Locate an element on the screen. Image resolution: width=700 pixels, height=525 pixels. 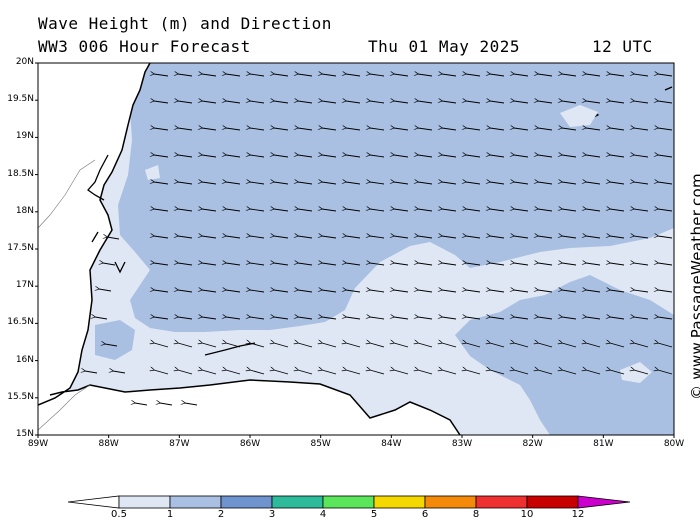
lat-tick-label: 19.5N is located at coordinates (20, 99).